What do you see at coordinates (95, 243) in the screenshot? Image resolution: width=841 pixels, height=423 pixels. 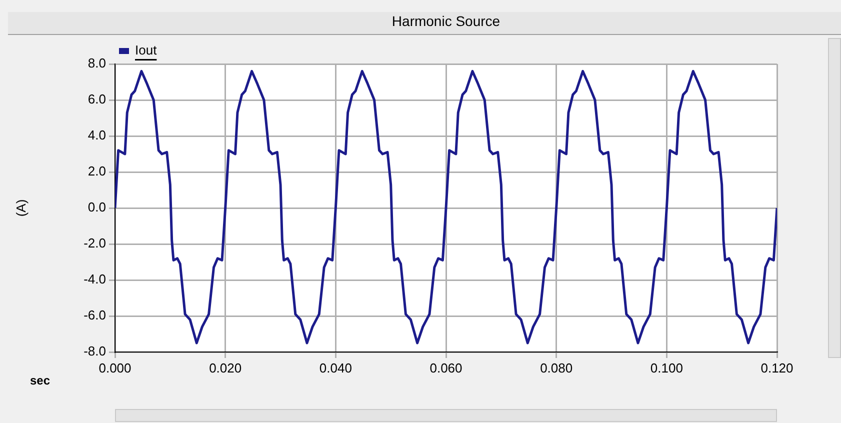 I see `y-tick-label: -2.0` at bounding box center [95, 243].